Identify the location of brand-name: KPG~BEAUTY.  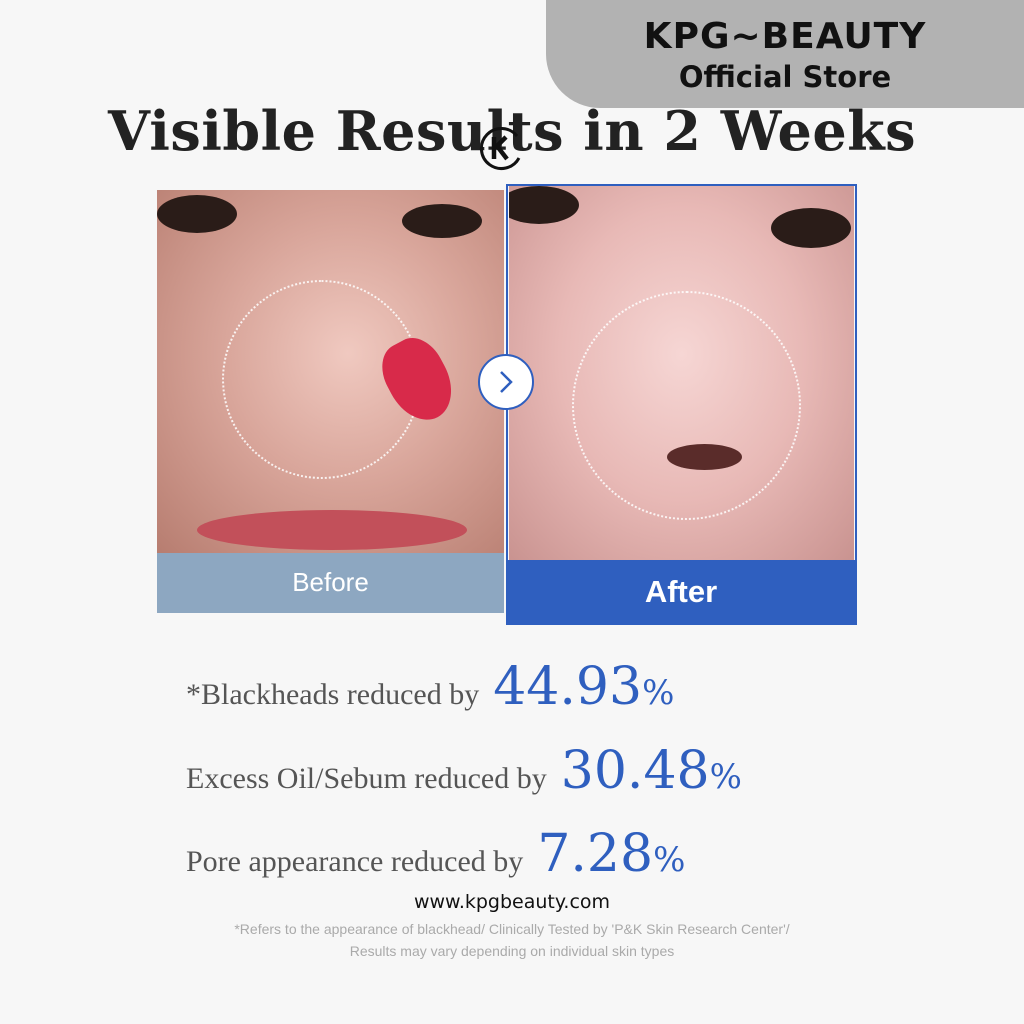
(785, 36).